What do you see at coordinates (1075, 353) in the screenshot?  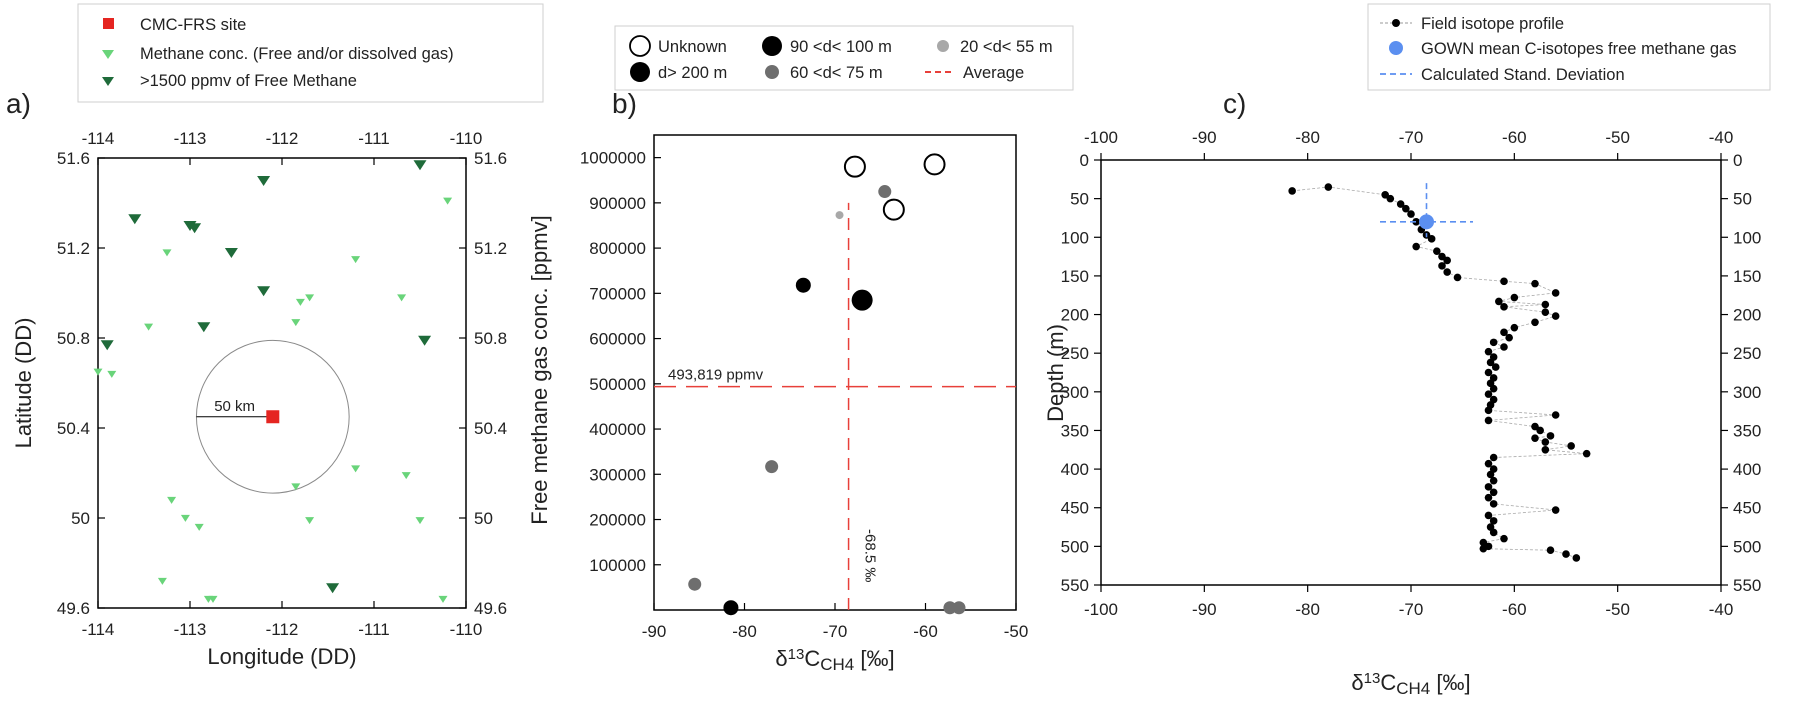 I see `y-tick-label-c-left: 250` at bounding box center [1075, 353].